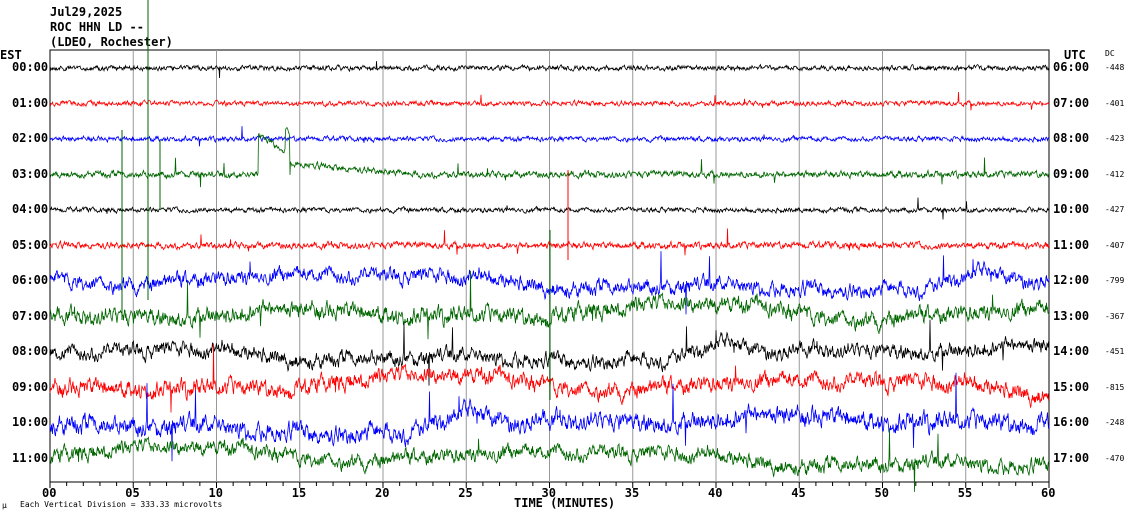 This screenshot has width=1130, height=519. I want to click on est-hour-label: 07:00, so click(30, 315).